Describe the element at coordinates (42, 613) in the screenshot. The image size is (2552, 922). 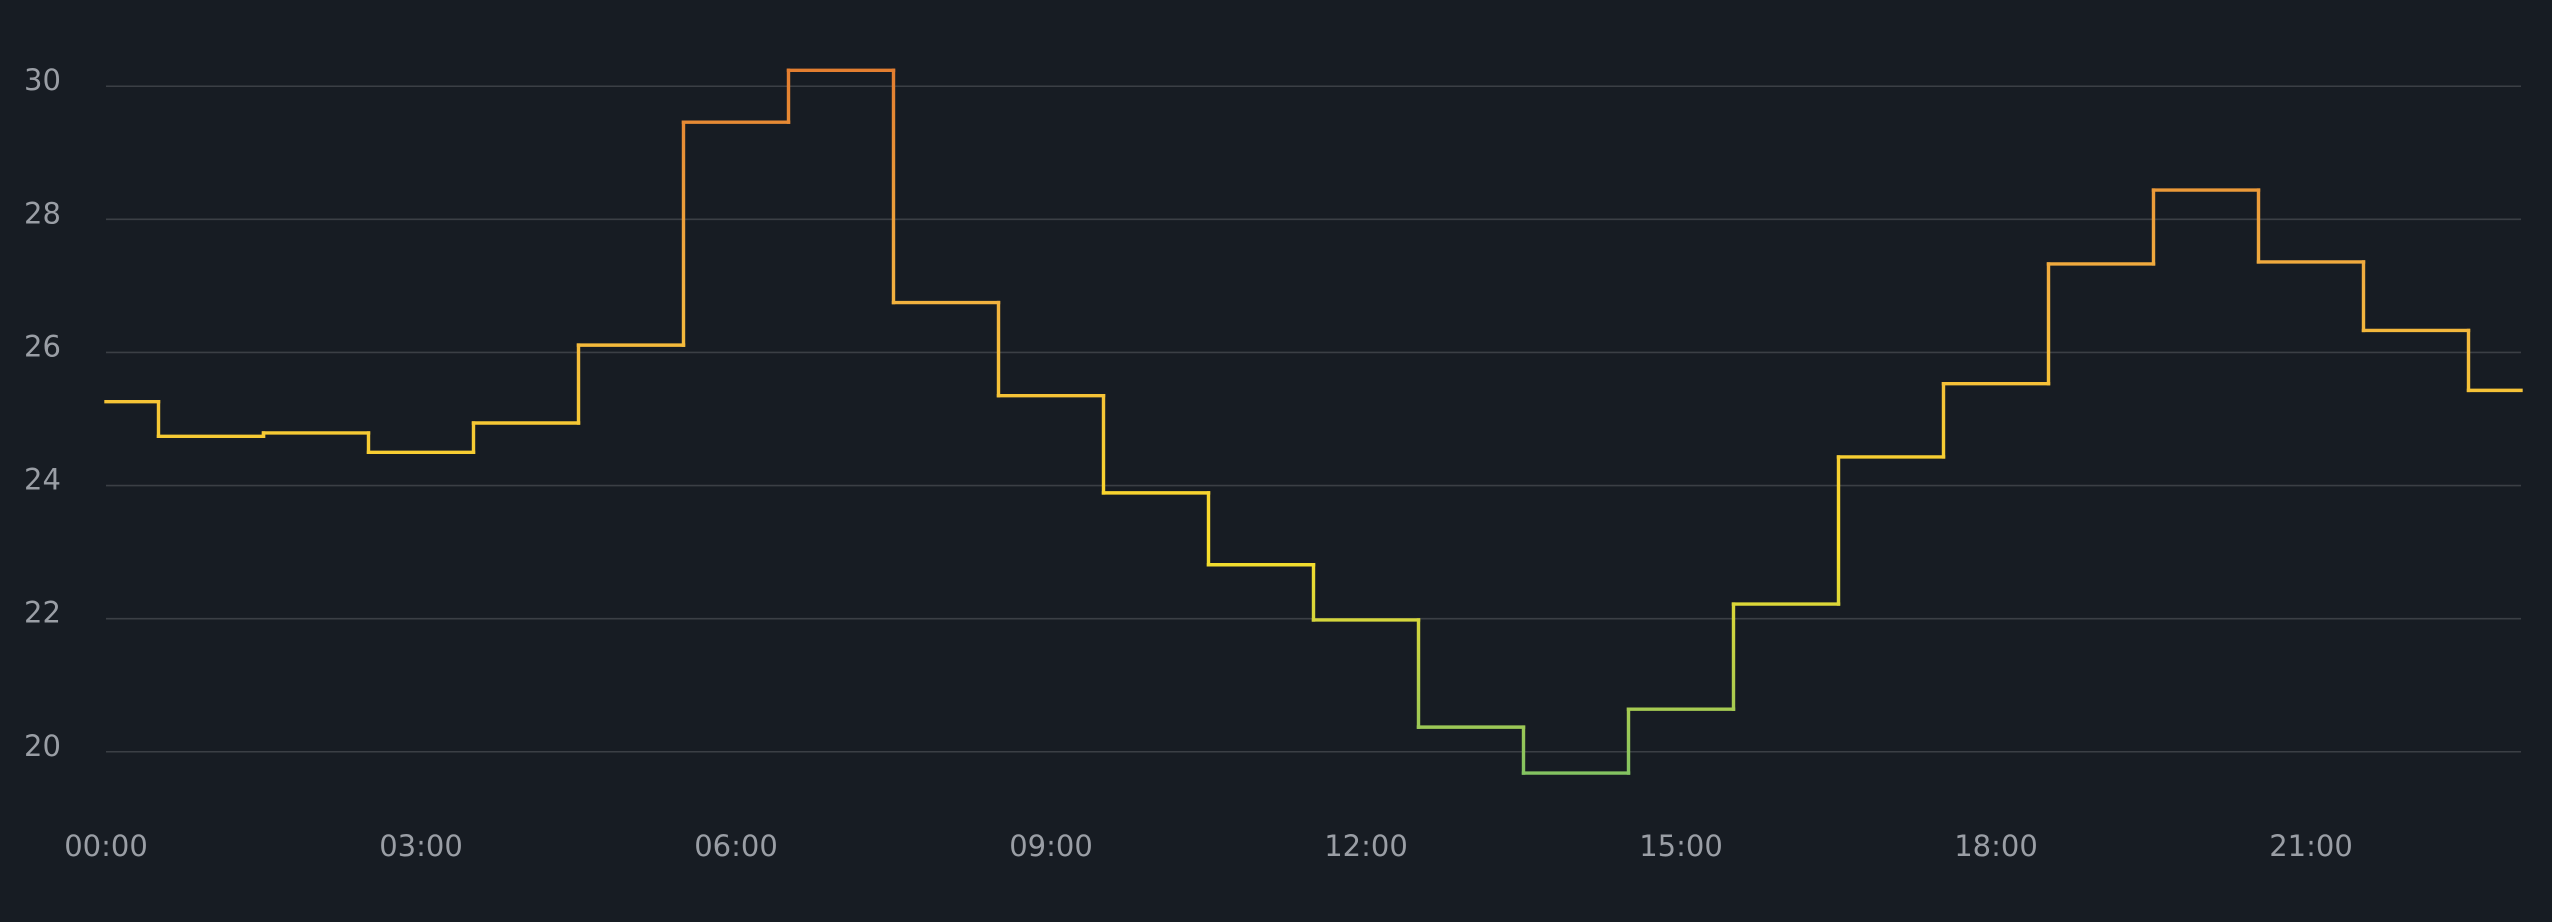
I see `y-tick-label: 22` at that location.